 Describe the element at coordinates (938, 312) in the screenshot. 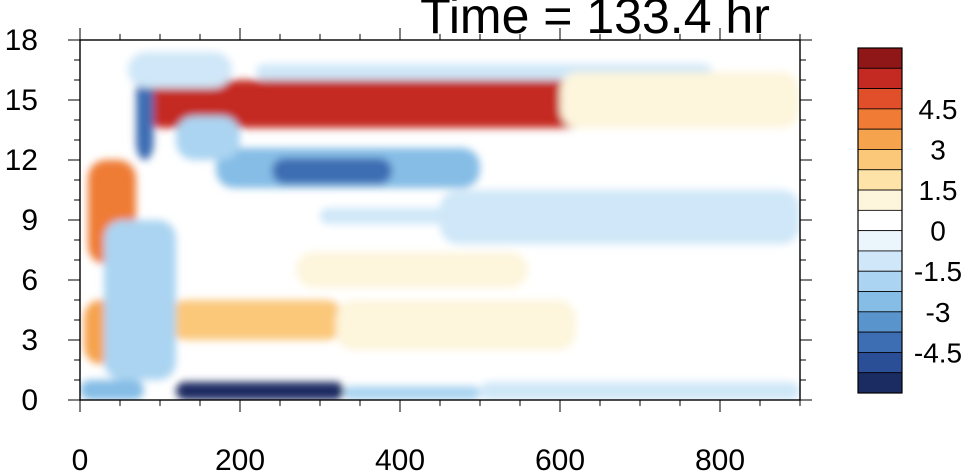

I see `colorbar-tick-label: -3` at that location.